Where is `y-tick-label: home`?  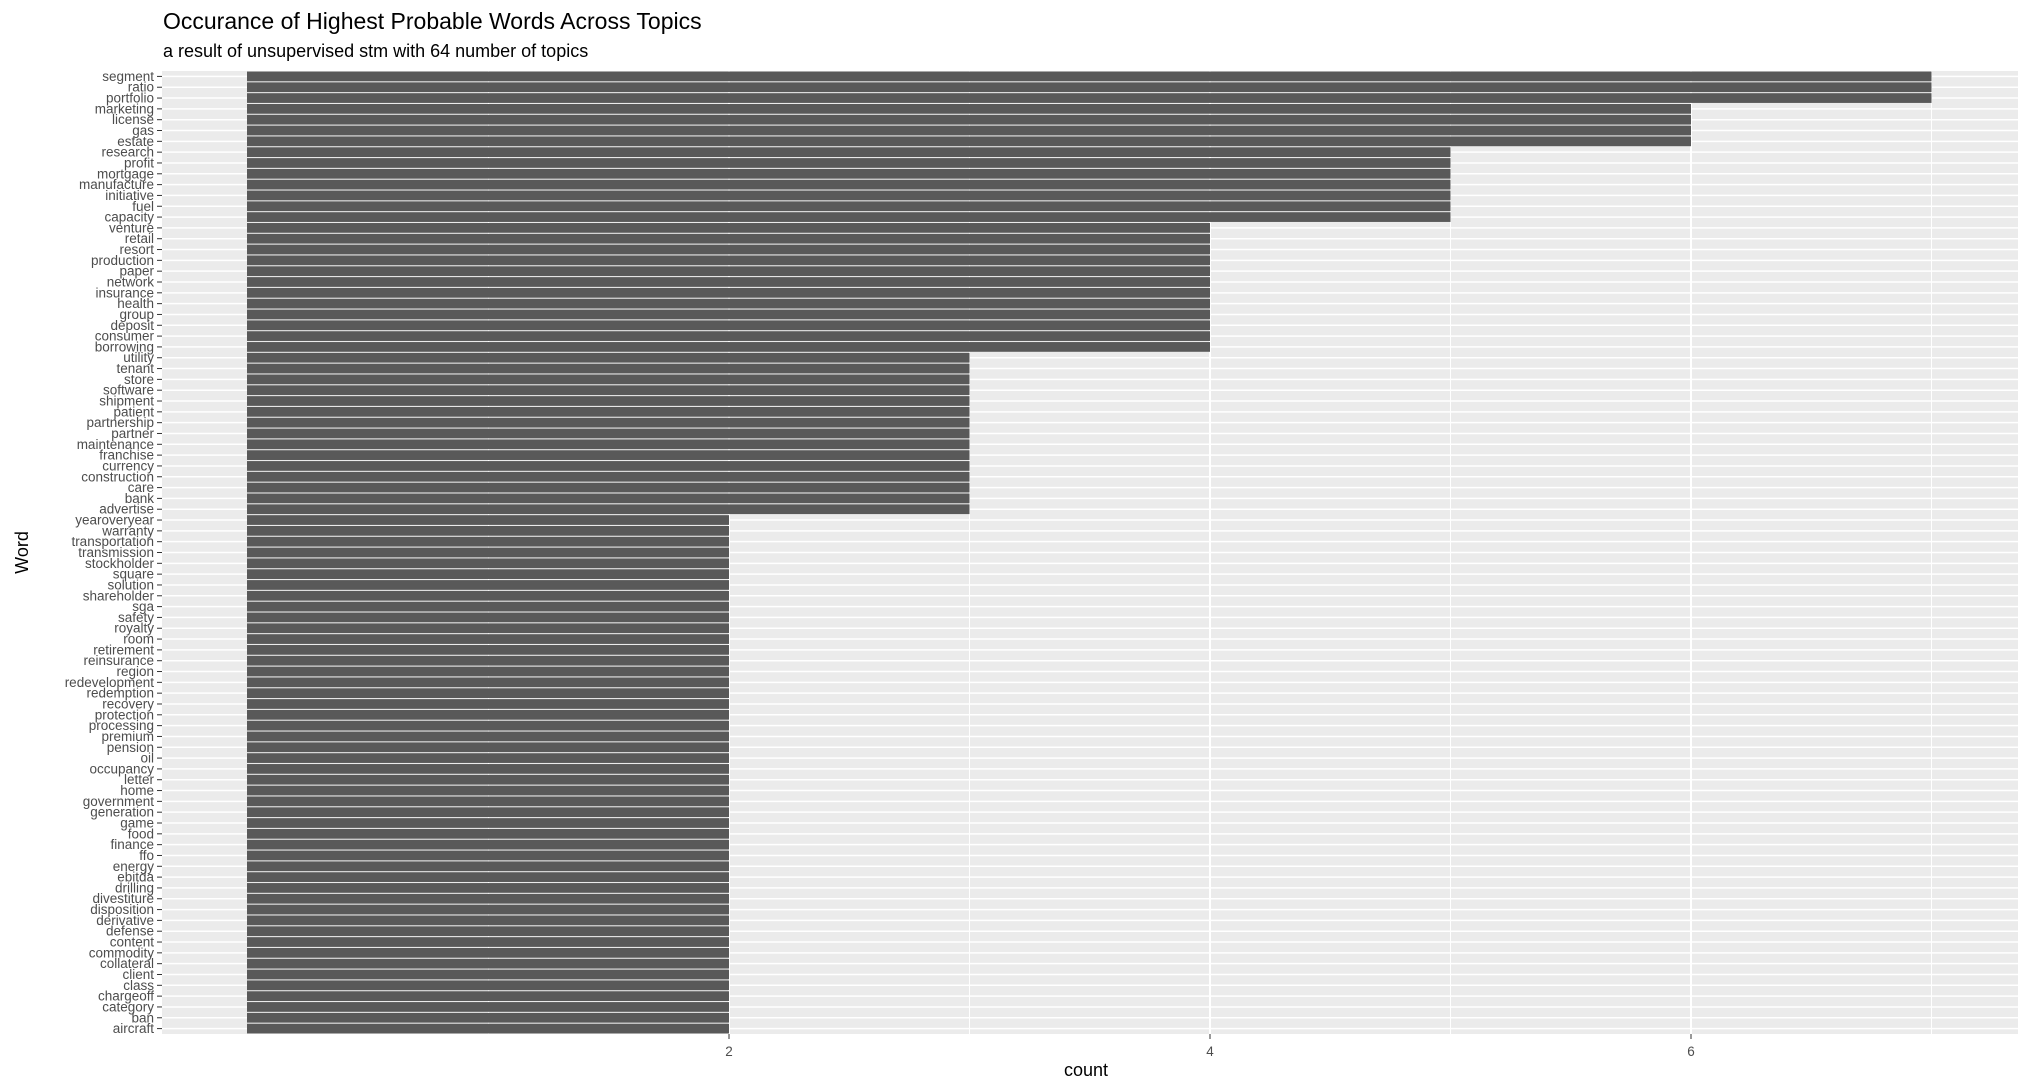 y-tick-label: home is located at coordinates (137, 790).